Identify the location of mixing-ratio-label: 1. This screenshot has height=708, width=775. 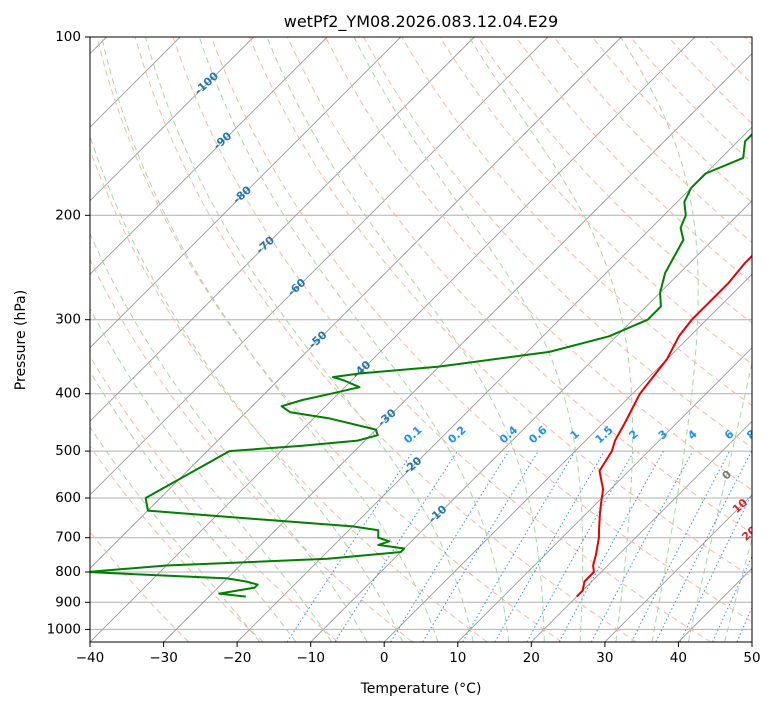
(575, 434).